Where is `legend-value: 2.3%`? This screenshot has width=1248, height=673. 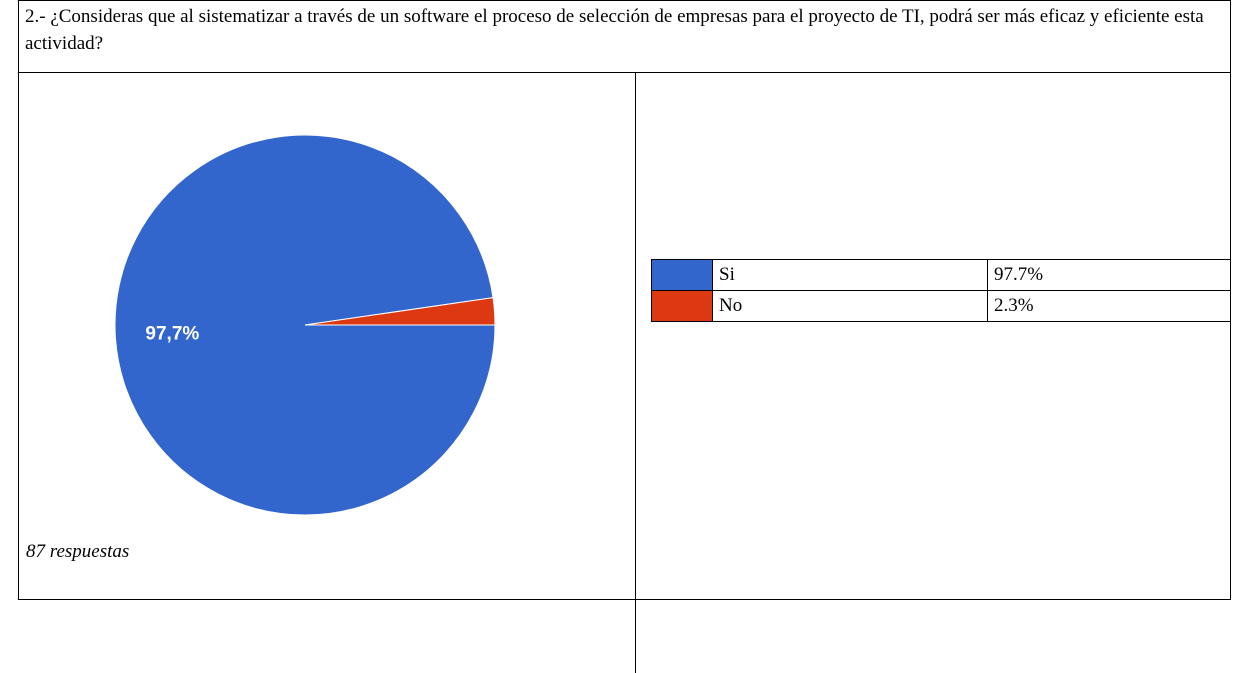
legend-value: 2.3% is located at coordinates (1109, 306).